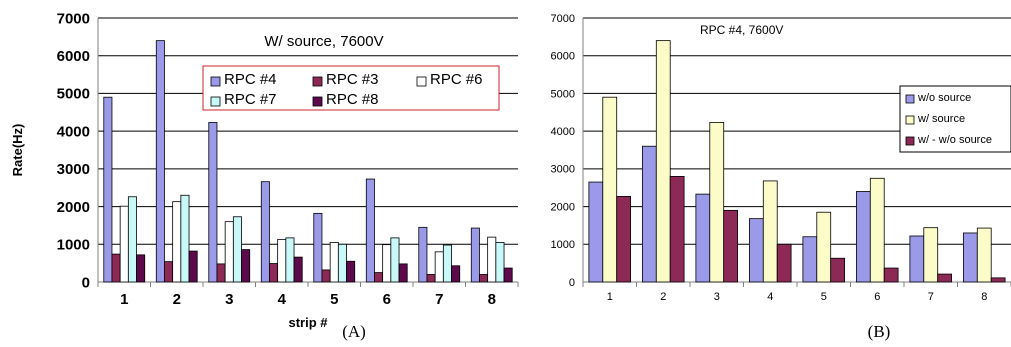 This screenshot has height=347, width=1011. What do you see at coordinates (456, 79) in the screenshot?
I see `legend-label: RPC #6` at bounding box center [456, 79].